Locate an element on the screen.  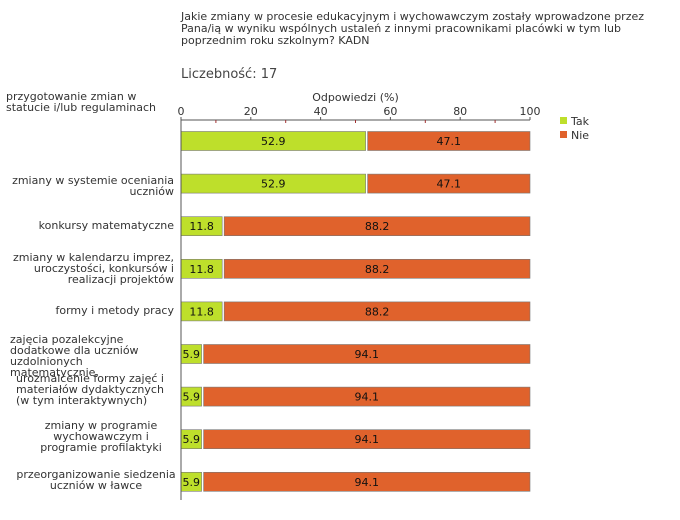
x-axis-title: Odpowiedzi (%) is located at coordinates (355, 97).